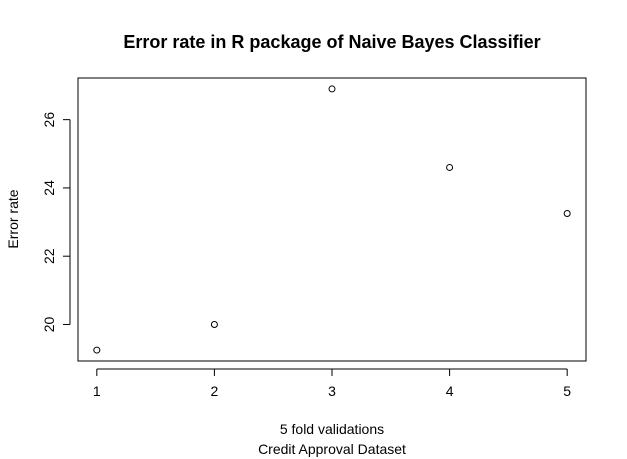 This screenshot has width=627, height=459. What do you see at coordinates (13, 218) in the screenshot?
I see `y-axis-label: Error rate` at bounding box center [13, 218].